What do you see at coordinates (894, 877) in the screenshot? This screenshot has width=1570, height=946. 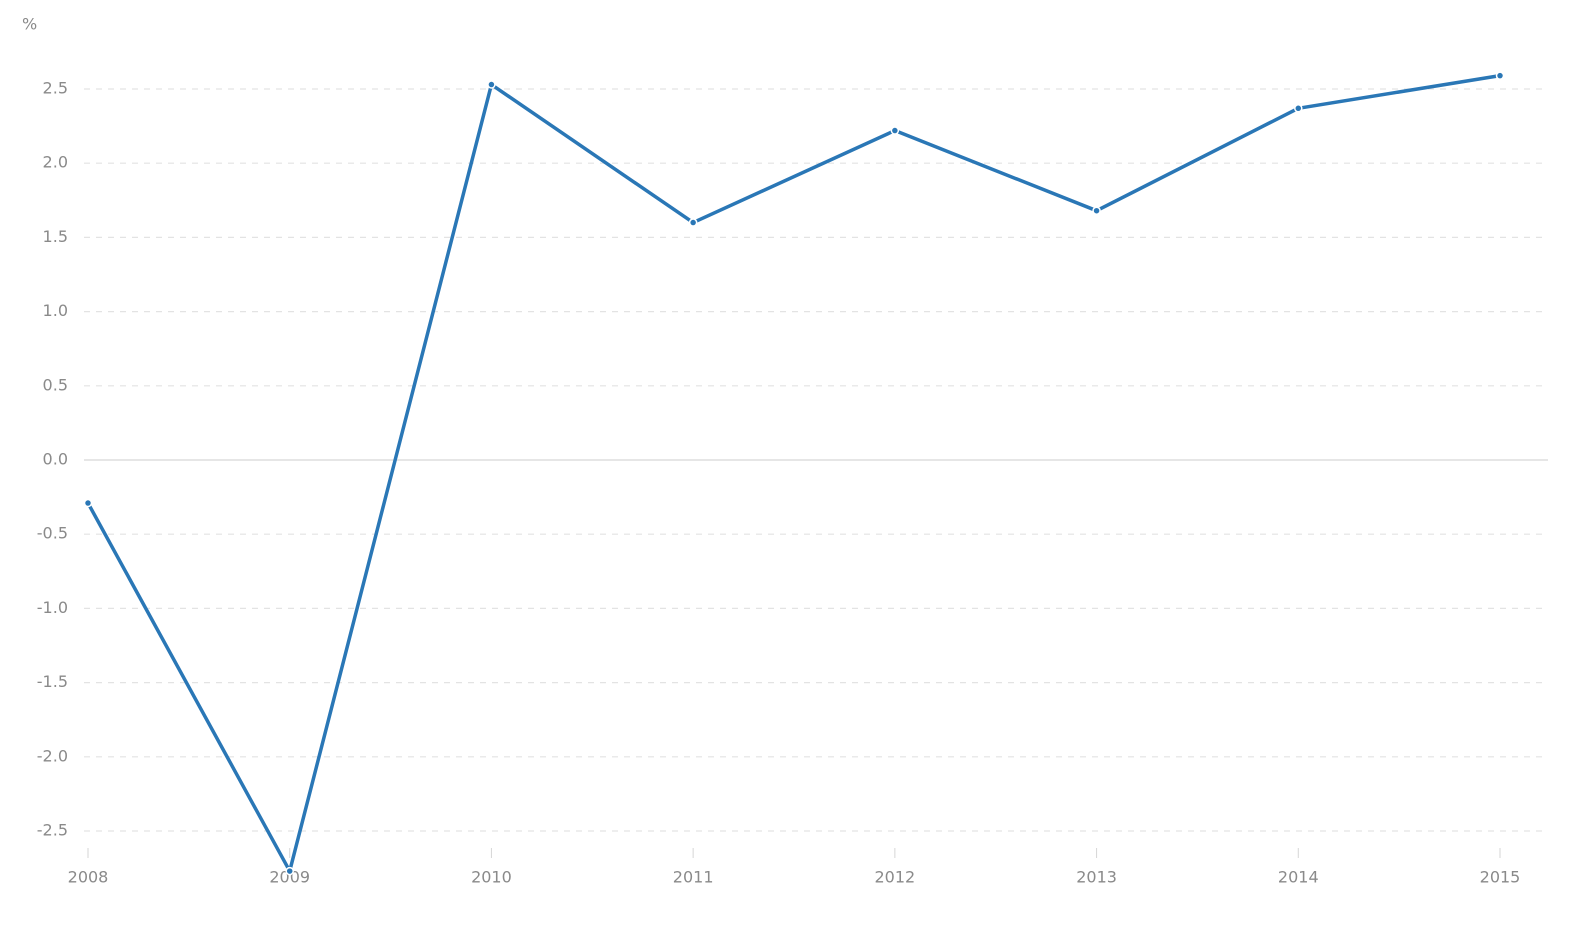 I see `x-tick-label: 2012` at bounding box center [894, 877].